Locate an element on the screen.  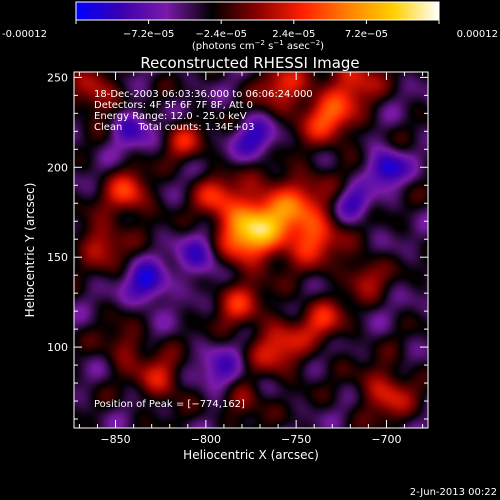
x-tick-label-2: −750 is located at coordinates (296, 439).